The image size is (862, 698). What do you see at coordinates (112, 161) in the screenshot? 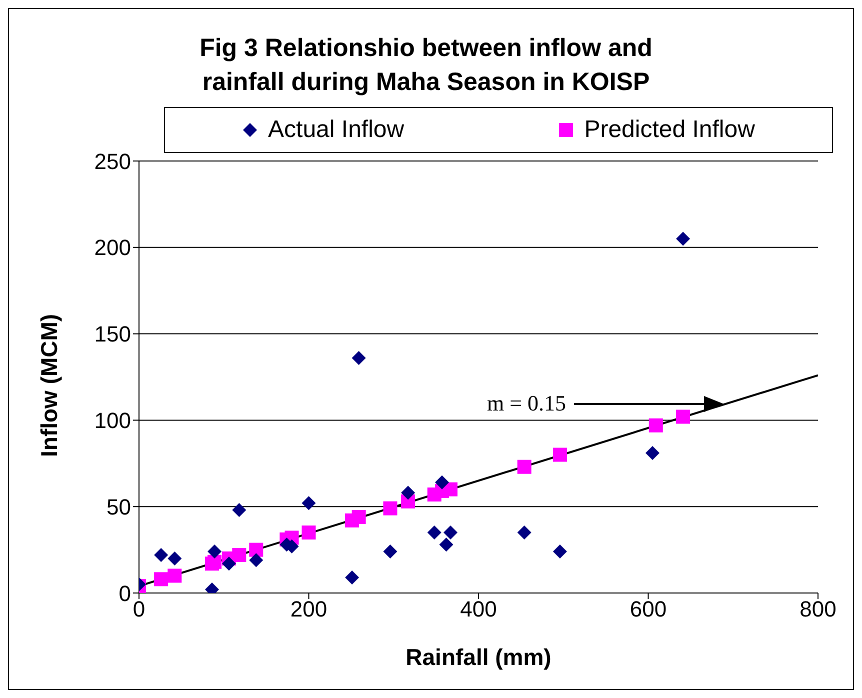
I see `y-tick-label: 250` at bounding box center [112, 161].